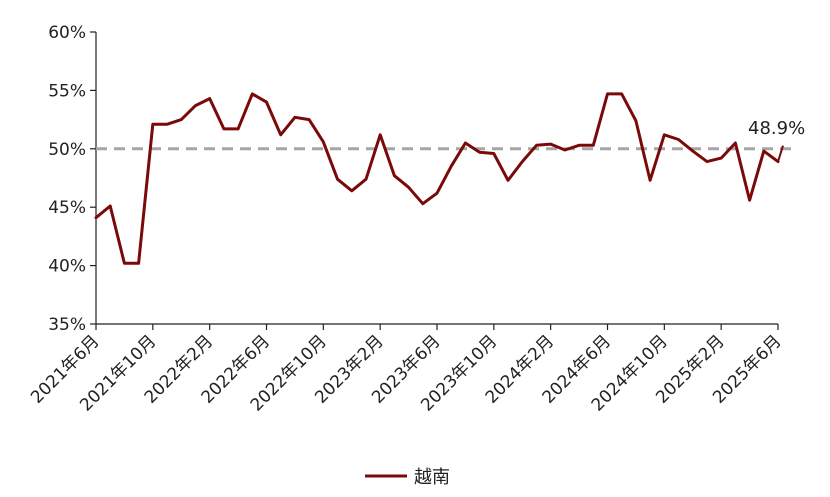 This screenshot has height=497, width=830. What do you see at coordinates (67, 267) in the screenshot?
I see `y-tick-label: 40%` at bounding box center [67, 267].